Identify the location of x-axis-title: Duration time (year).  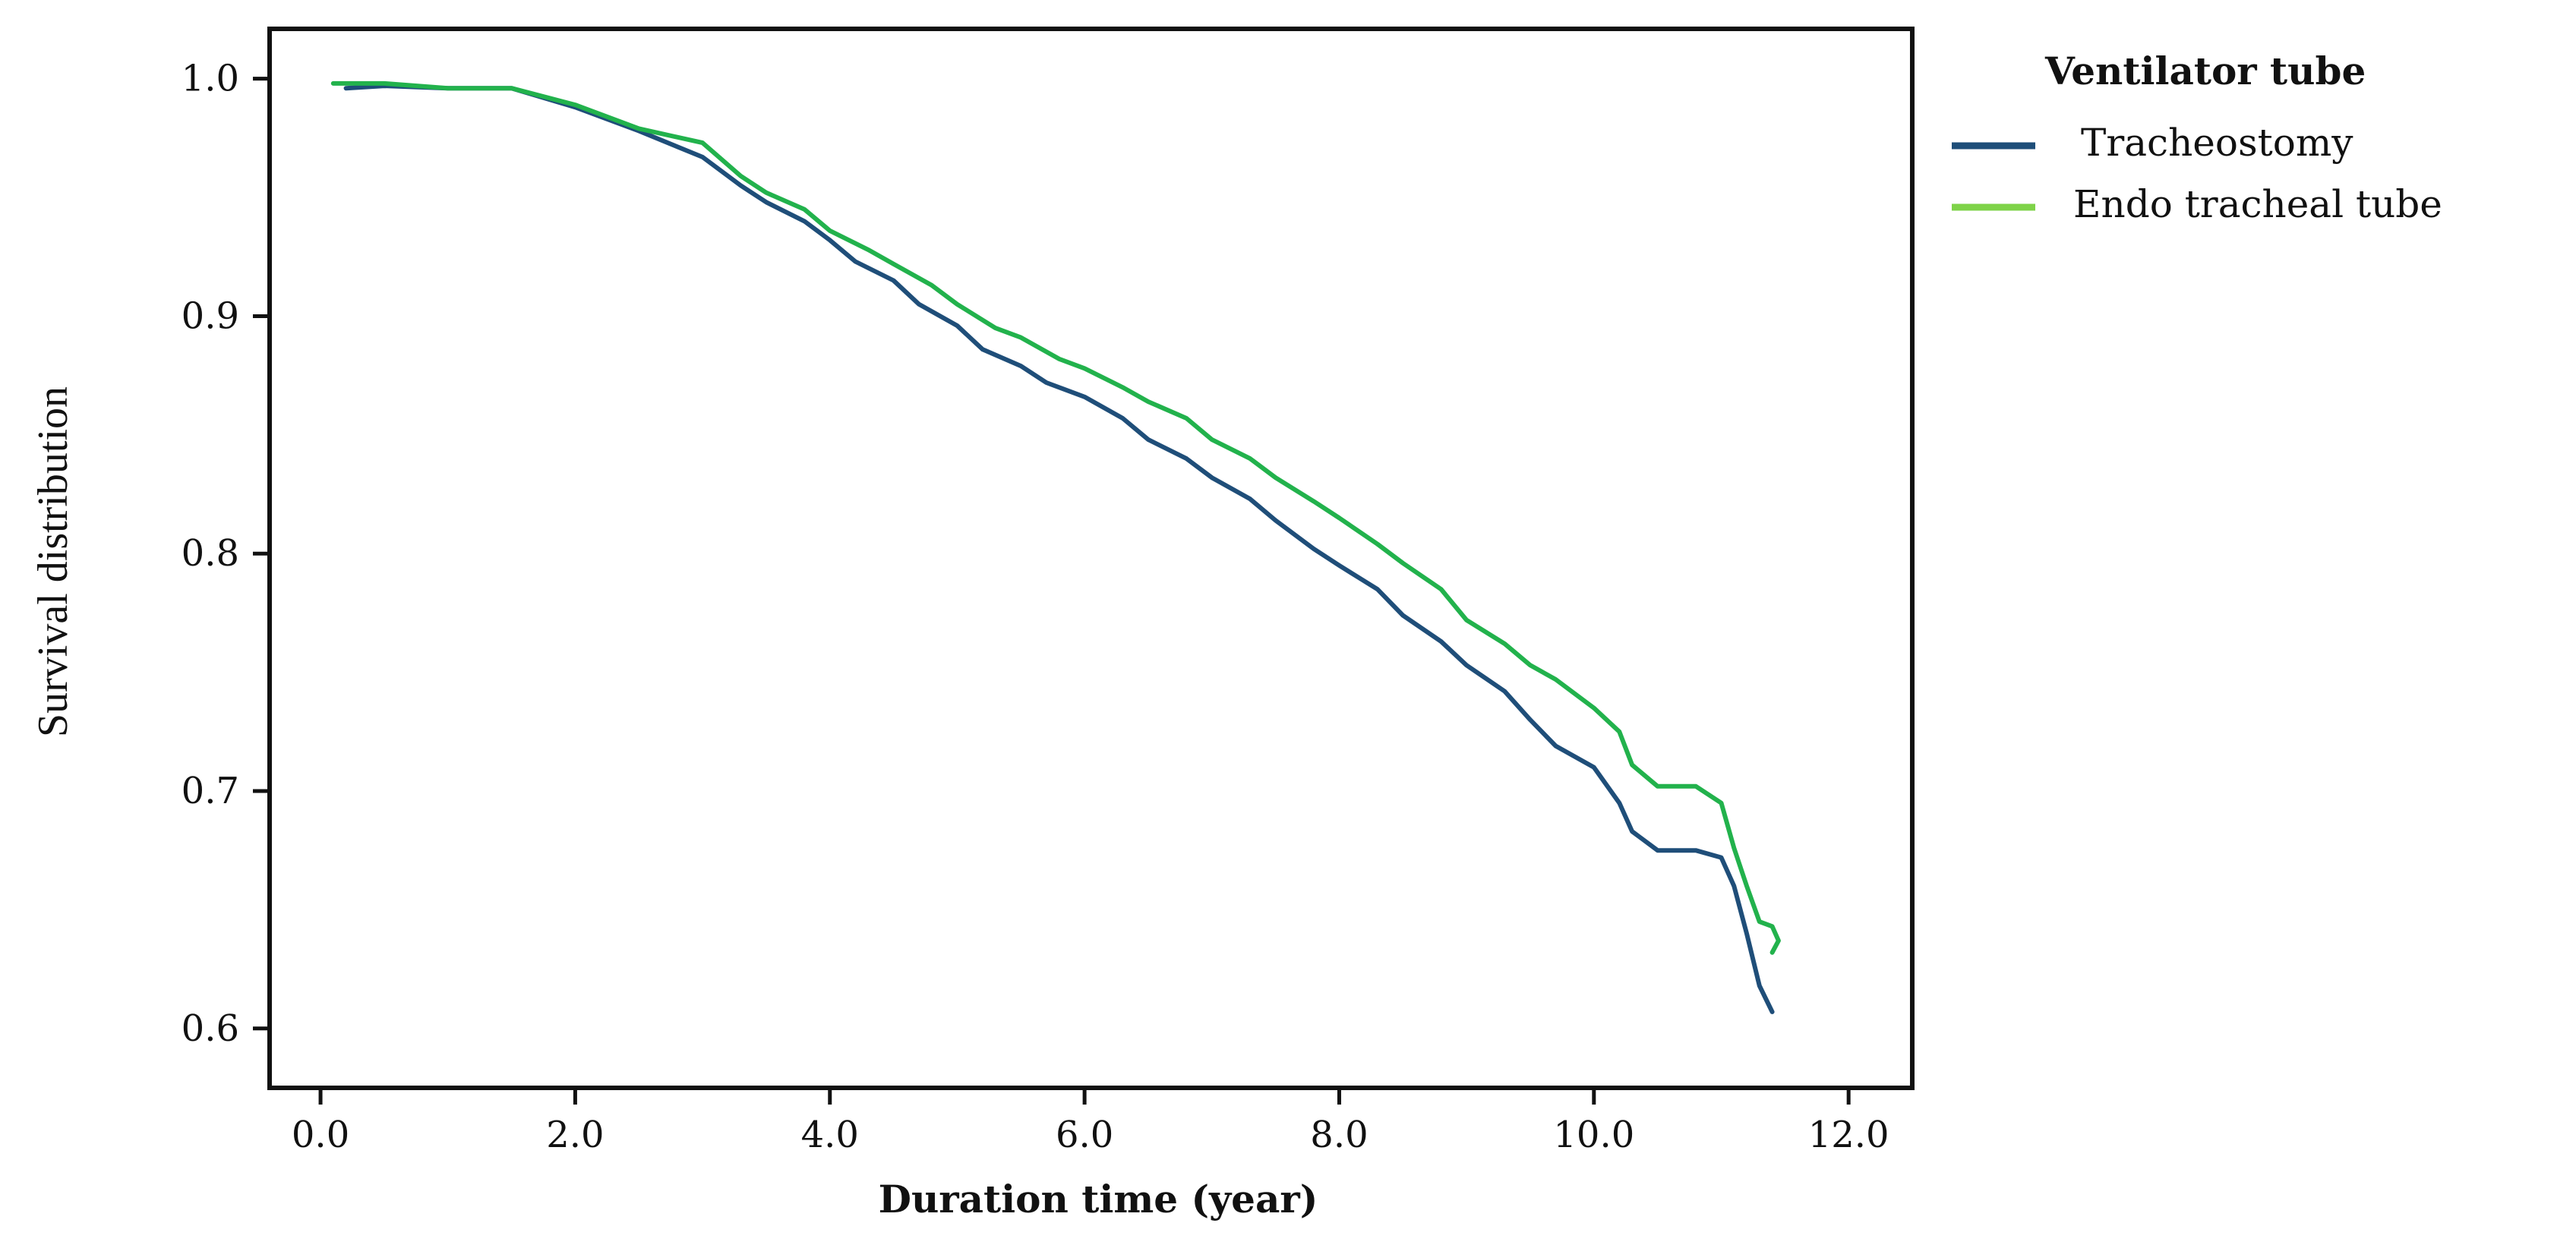
(1098, 1199).